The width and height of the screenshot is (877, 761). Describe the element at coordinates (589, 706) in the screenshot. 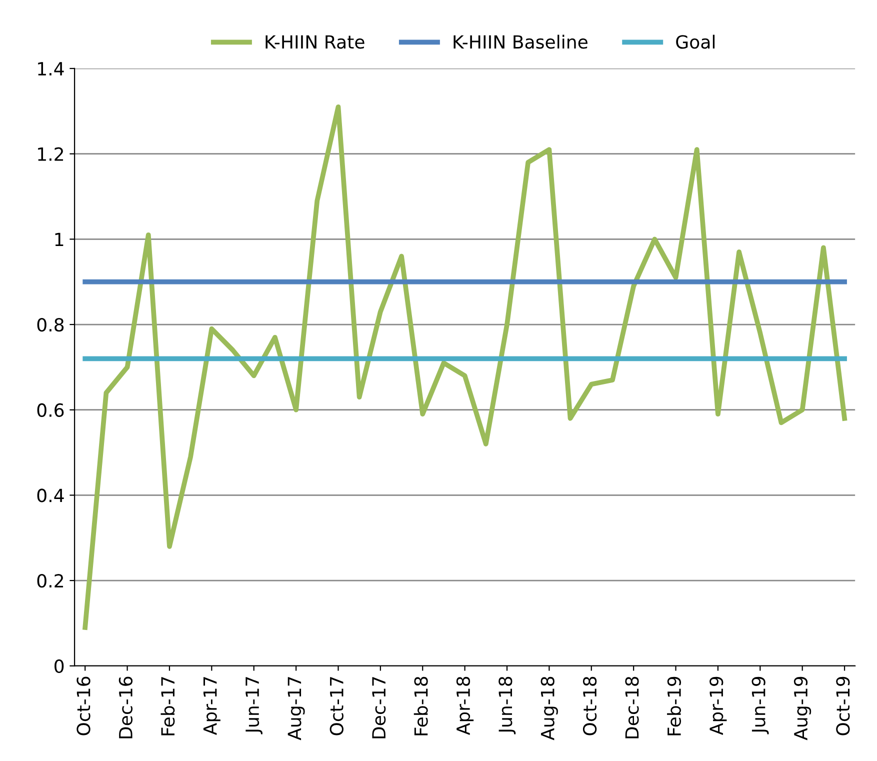

I see `x-tick-label: Oct-18` at that location.